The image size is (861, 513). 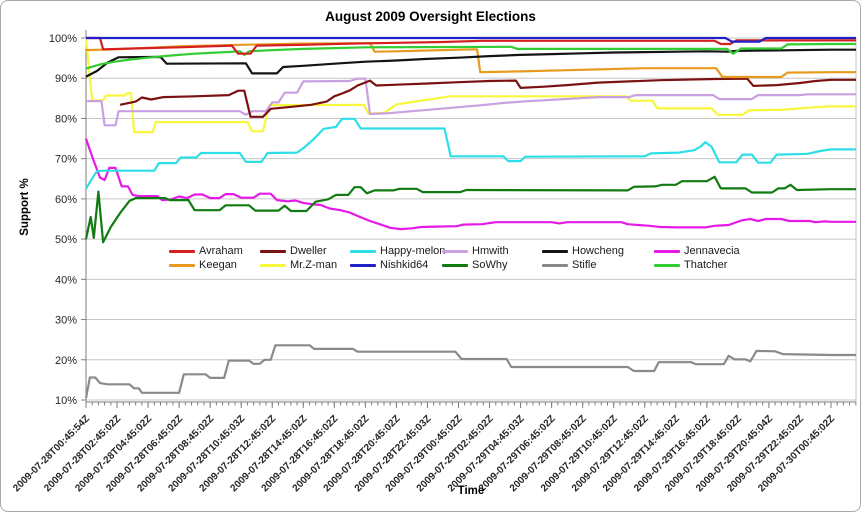 I want to click on legend-item-sowhy: SoWhy, so click(x=492, y=265).